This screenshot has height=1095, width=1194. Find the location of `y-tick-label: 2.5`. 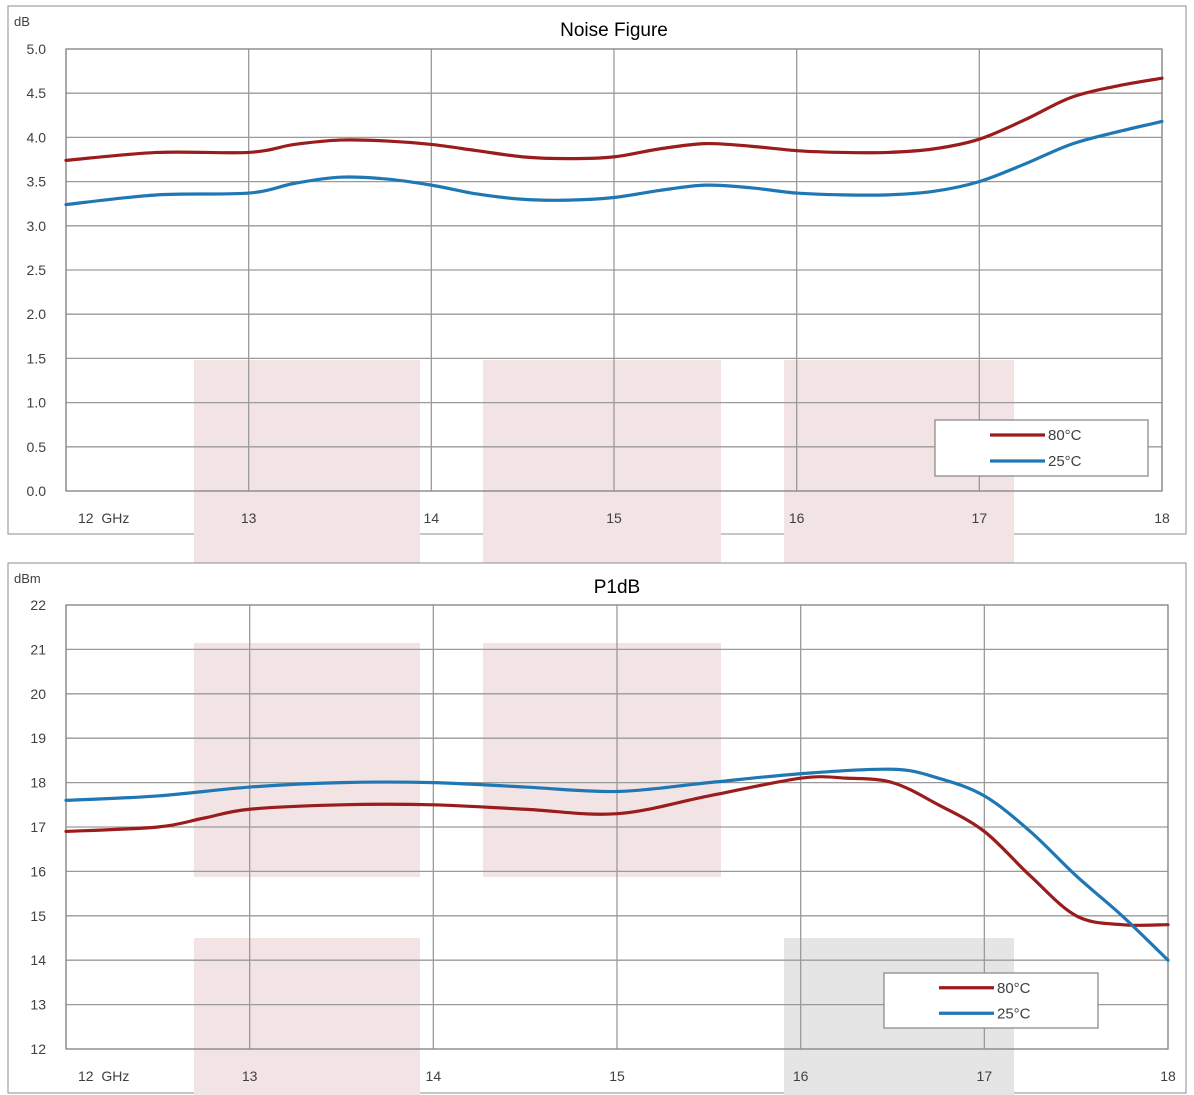

y-tick-label: 2.5 is located at coordinates (37, 270).